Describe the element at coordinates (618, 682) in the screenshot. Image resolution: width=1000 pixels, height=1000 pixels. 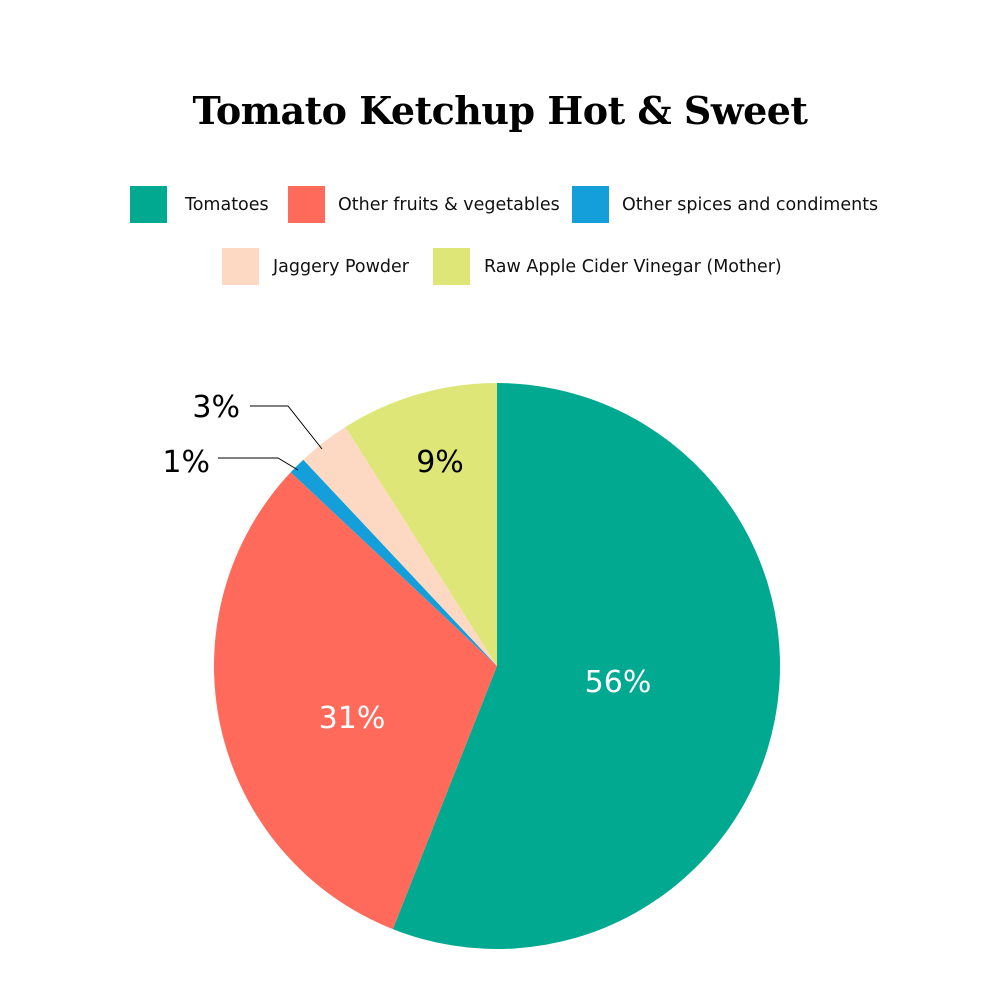
I see `data-label-0: 56%` at that location.